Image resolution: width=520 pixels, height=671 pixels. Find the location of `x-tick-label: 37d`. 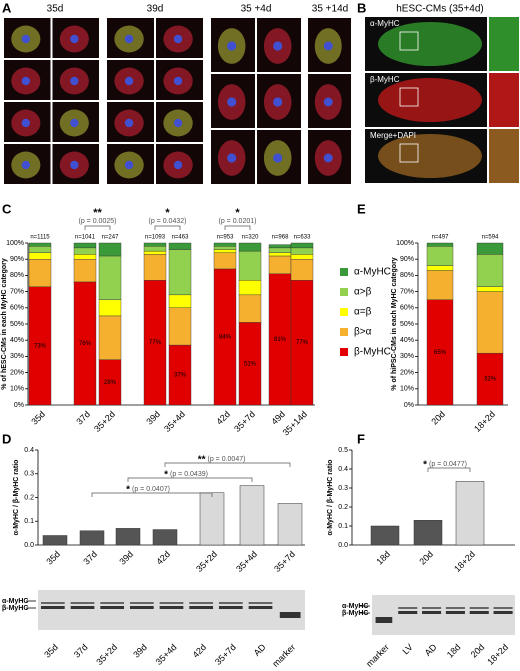

x-tick-label: 37d is located at coordinates (90, 558).